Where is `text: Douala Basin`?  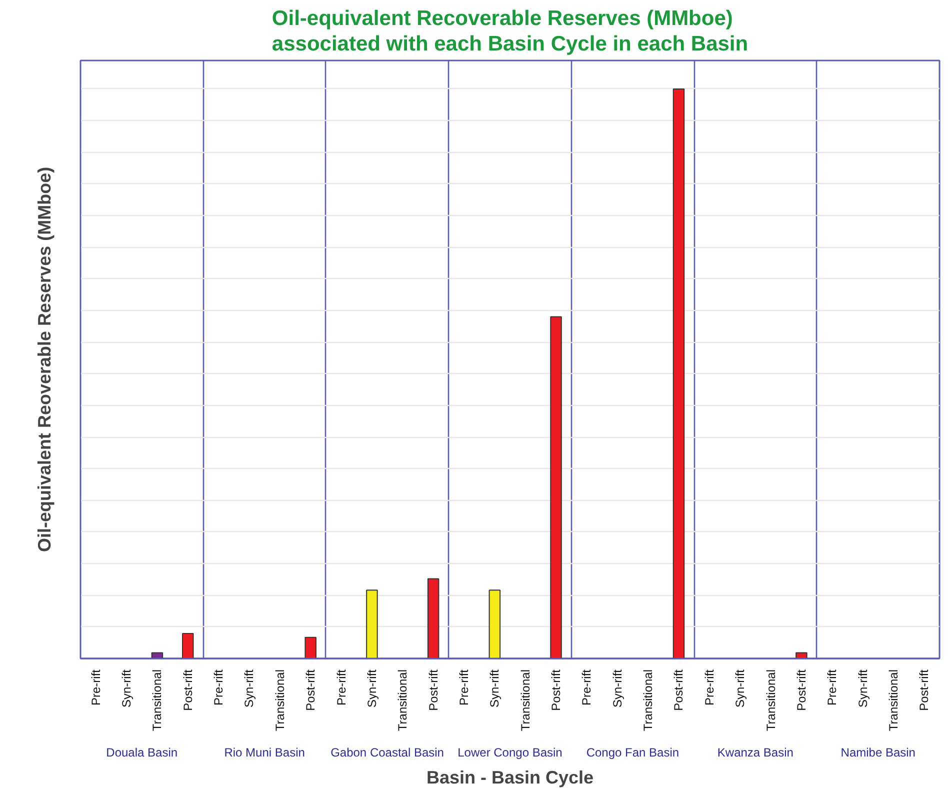
text: Douala Basin is located at coordinates (142, 753).